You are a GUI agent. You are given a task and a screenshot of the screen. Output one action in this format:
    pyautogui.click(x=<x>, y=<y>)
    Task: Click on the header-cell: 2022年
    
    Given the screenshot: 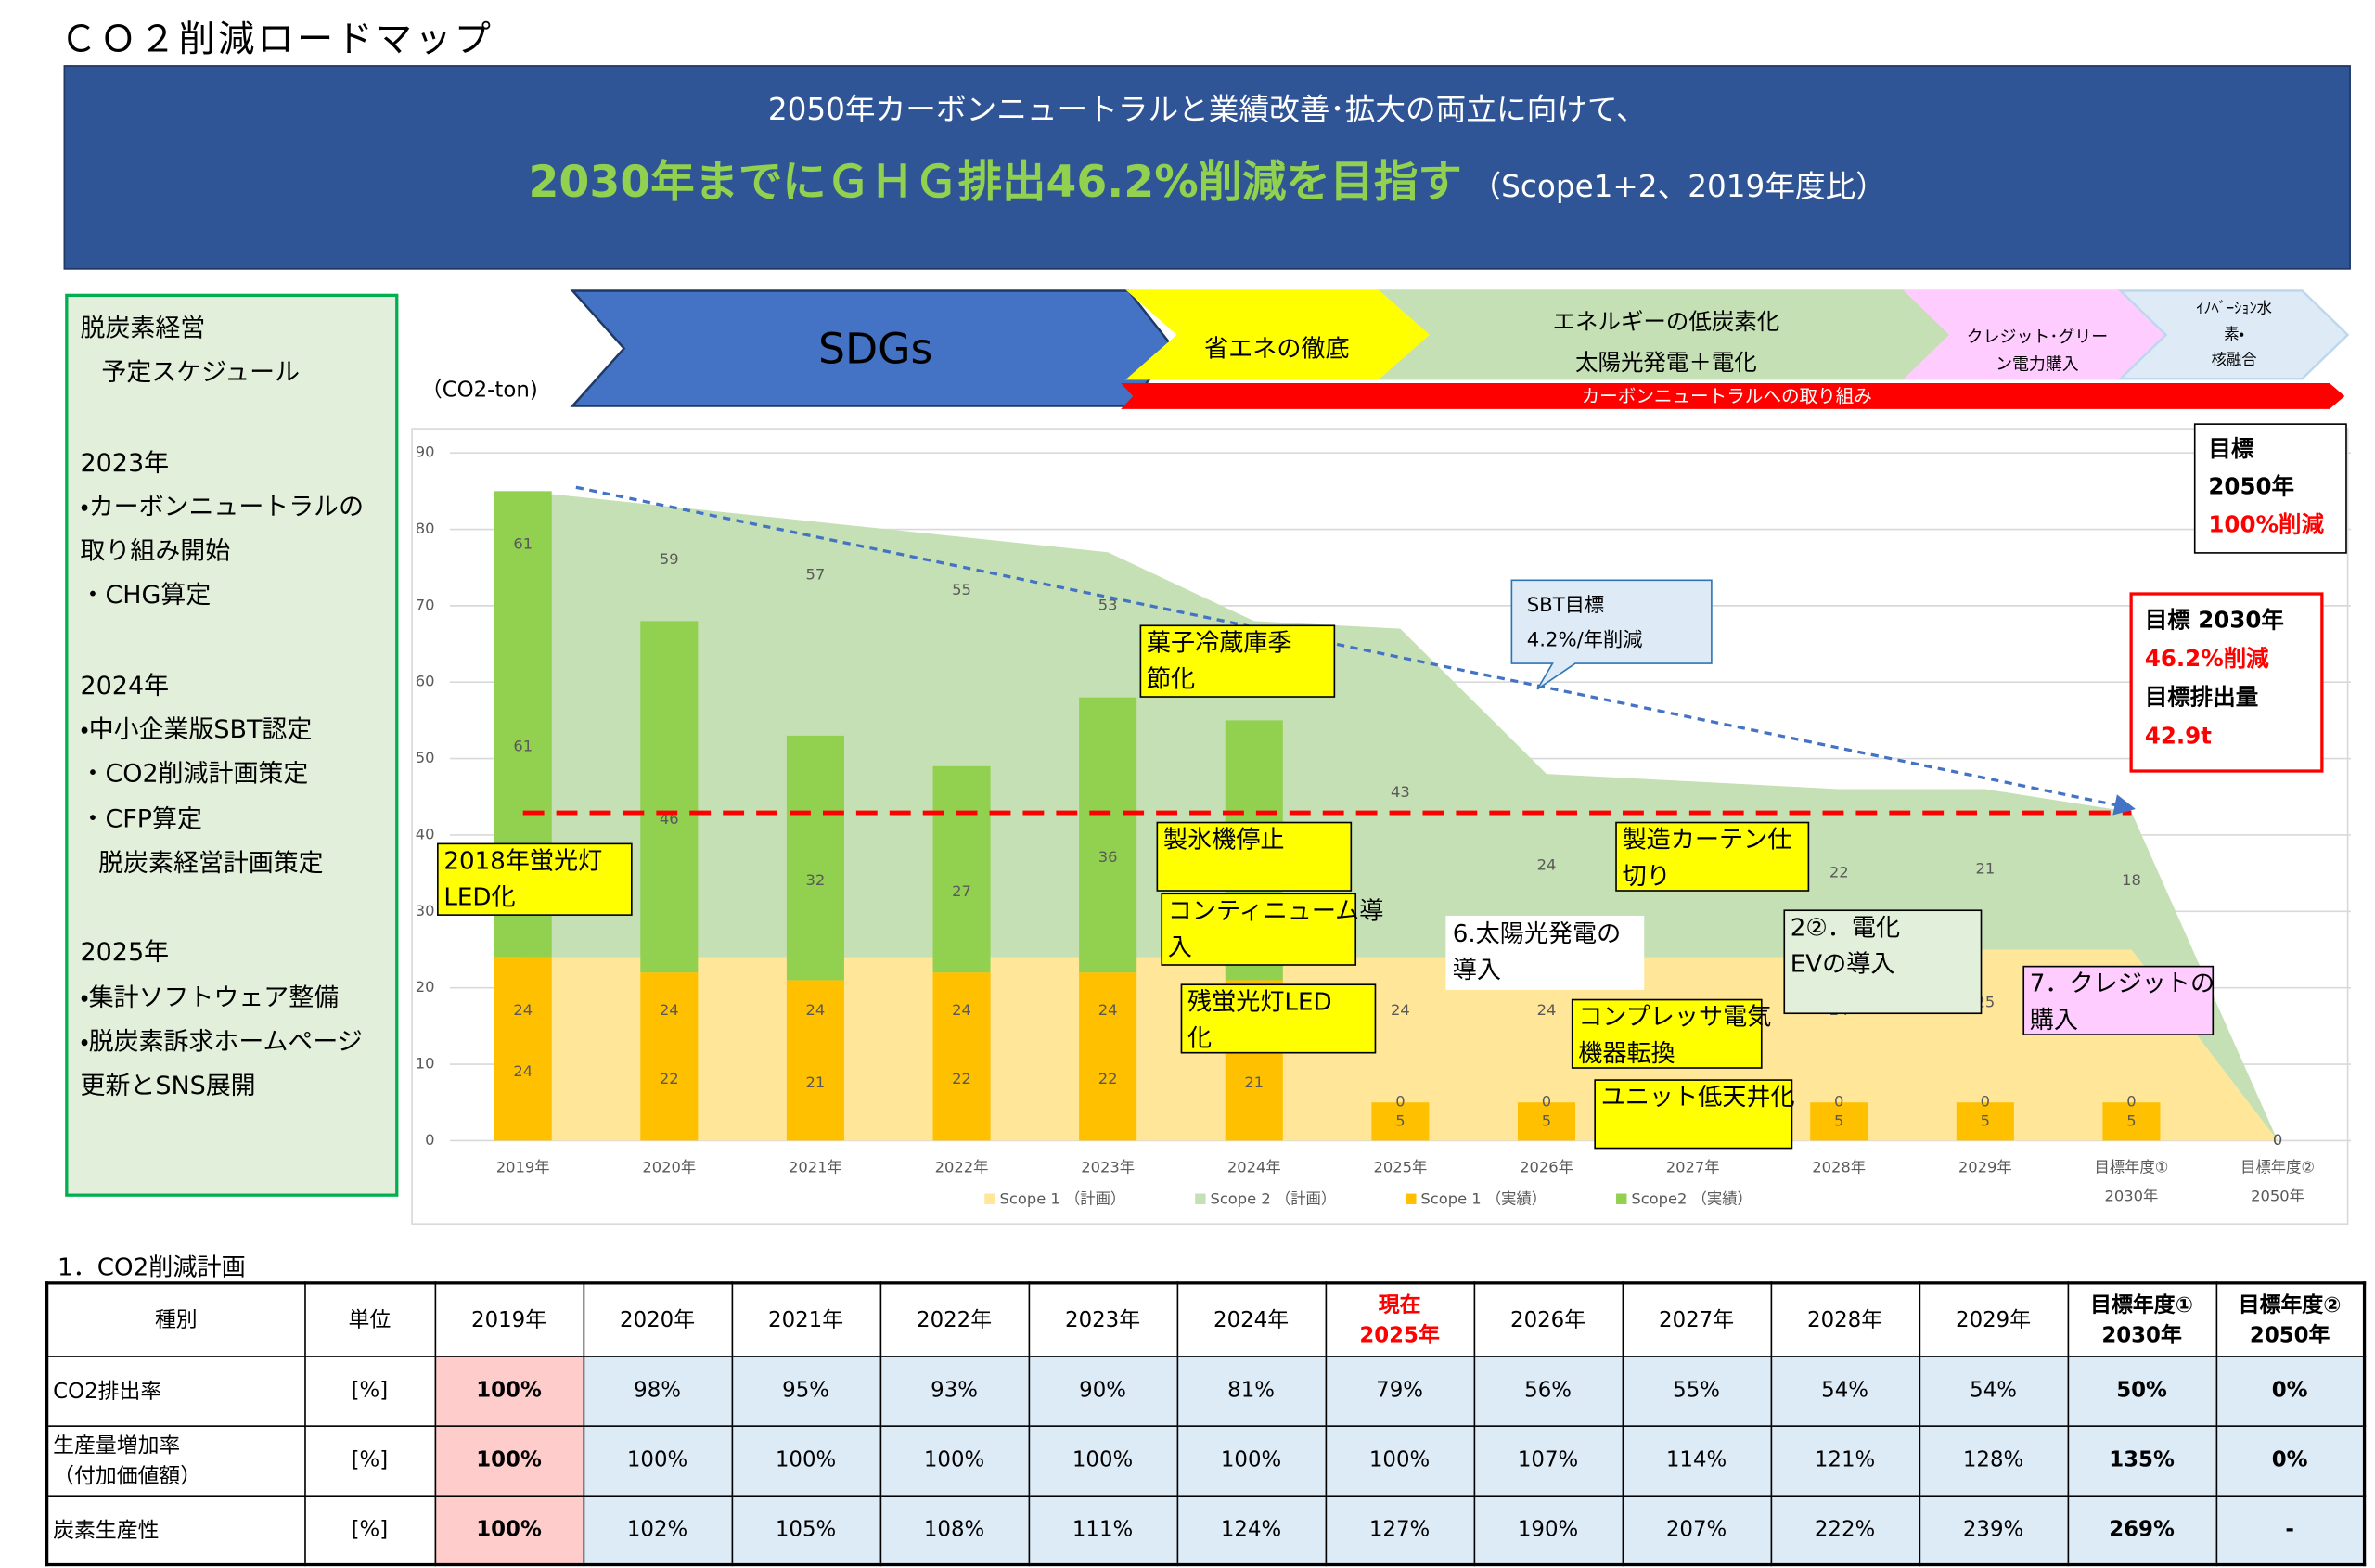 What is the action you would take?
    pyautogui.click(x=954, y=1319)
    